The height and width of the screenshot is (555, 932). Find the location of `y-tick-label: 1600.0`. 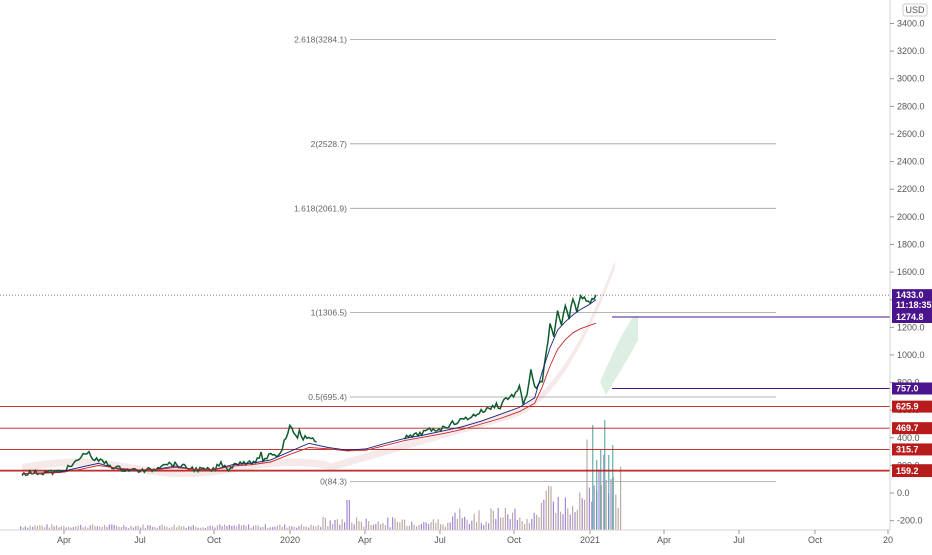

y-tick-label: 1600.0 is located at coordinates (911, 272).